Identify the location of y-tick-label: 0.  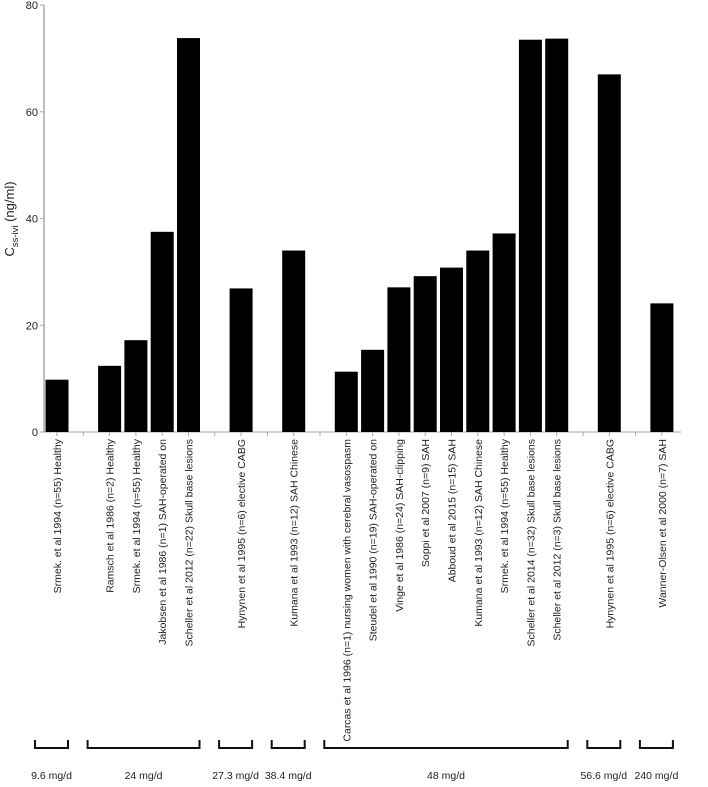
(35, 433).